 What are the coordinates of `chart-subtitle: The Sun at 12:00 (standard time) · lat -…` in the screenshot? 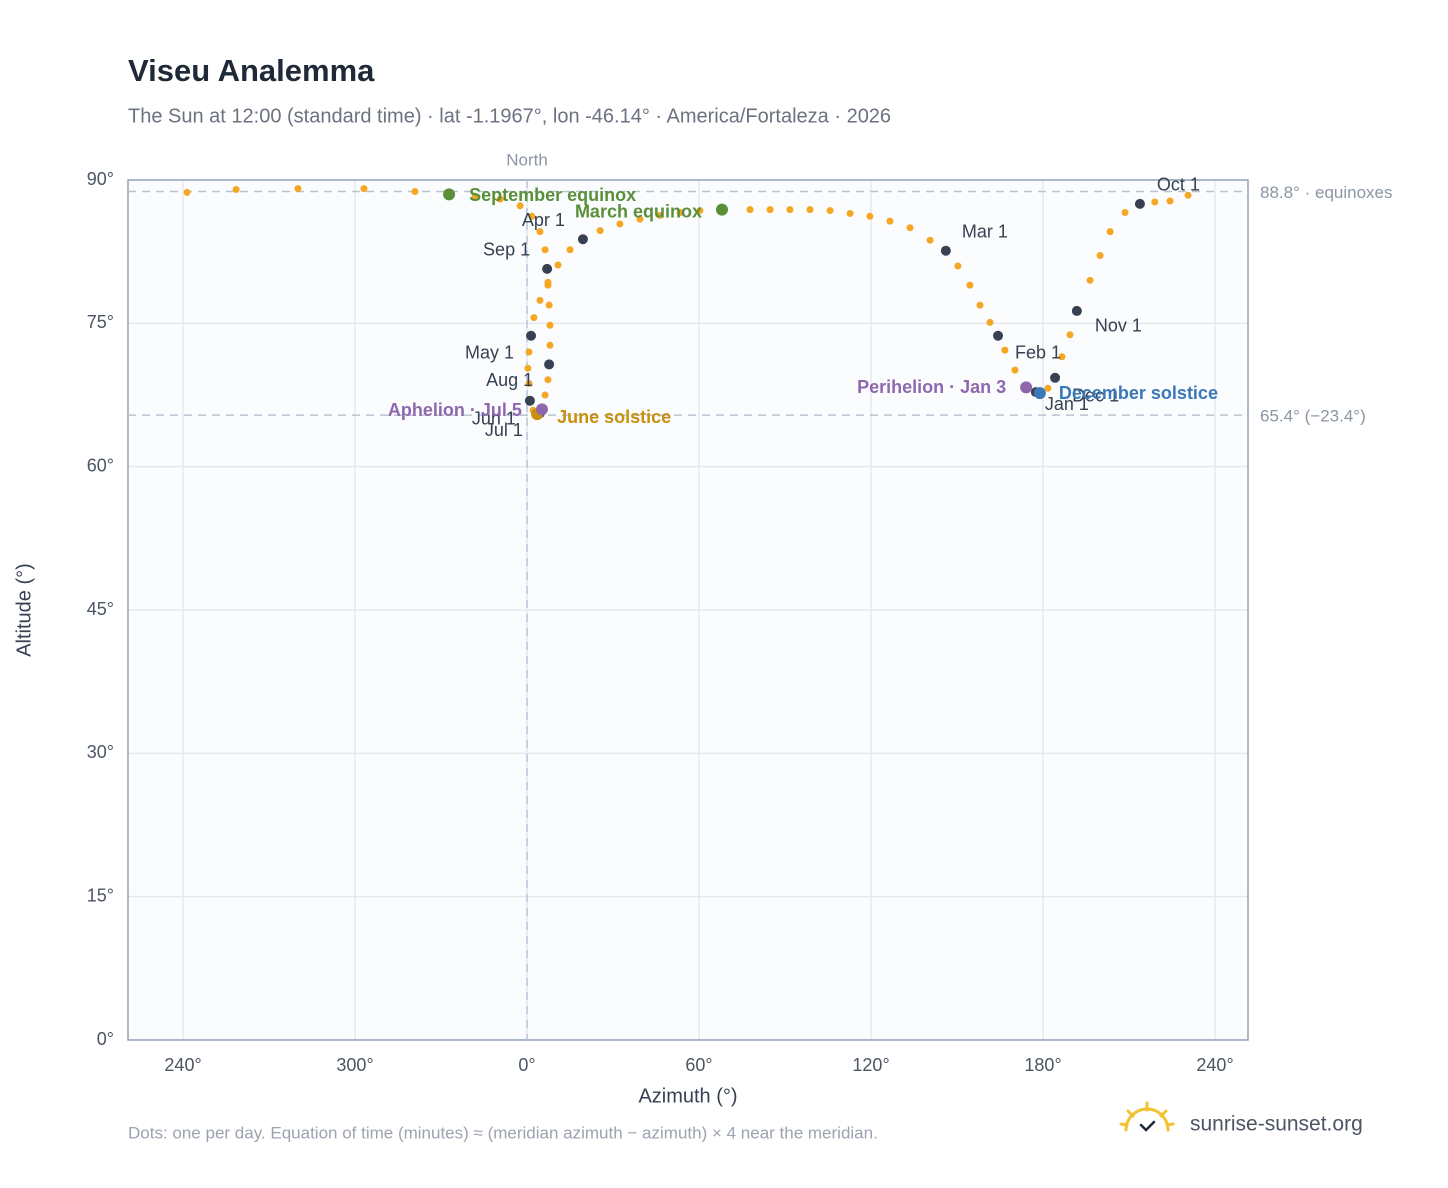 It's located at (509, 116).